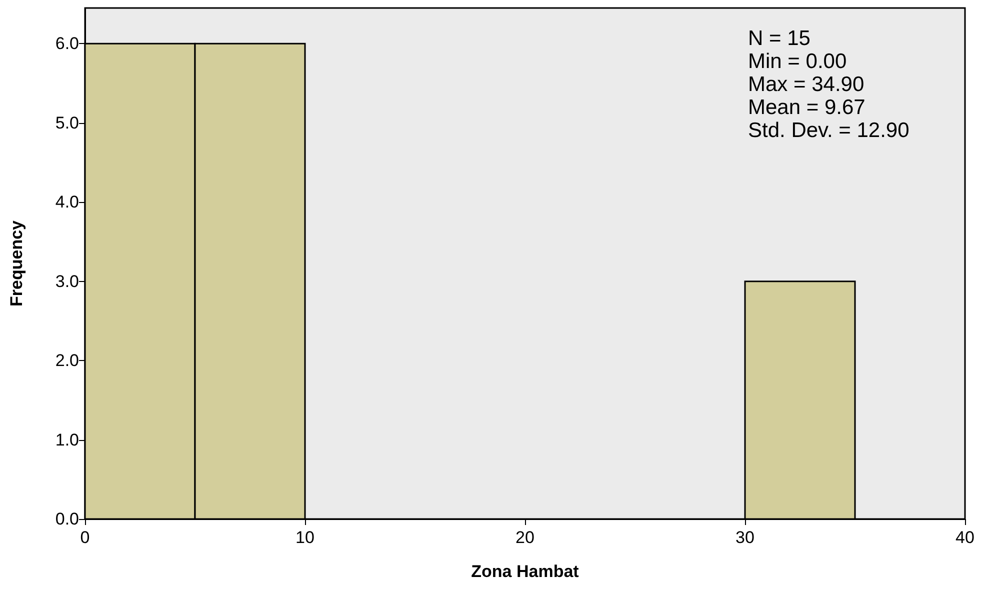  Describe the element at coordinates (67, 281) in the screenshot. I see `y-tick-label: 3.0` at that location.